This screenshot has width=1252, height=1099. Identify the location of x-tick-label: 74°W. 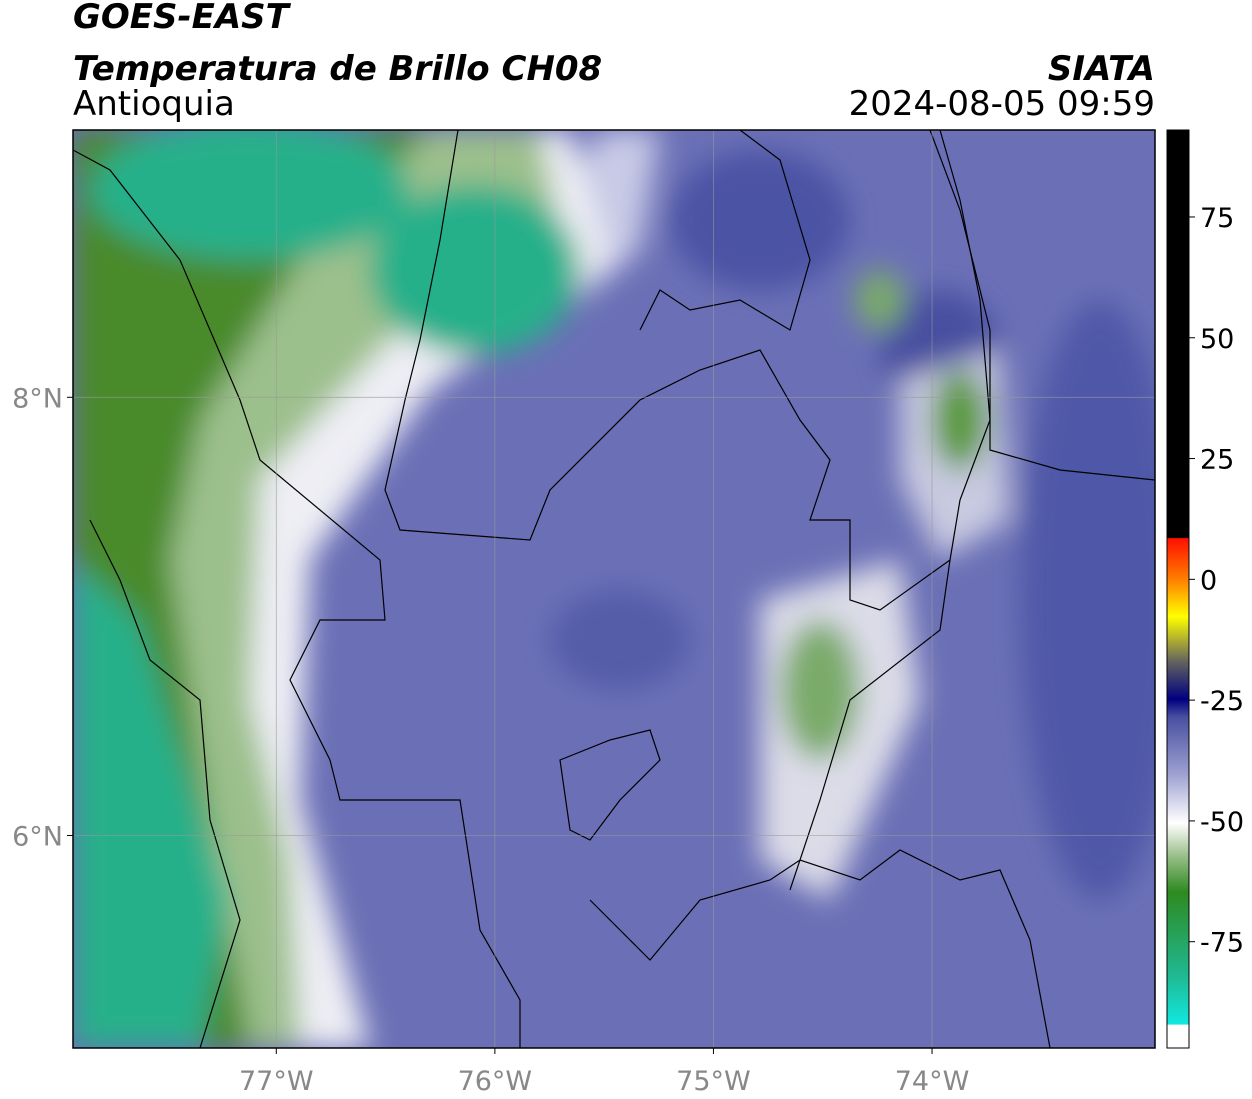
(932, 1081).